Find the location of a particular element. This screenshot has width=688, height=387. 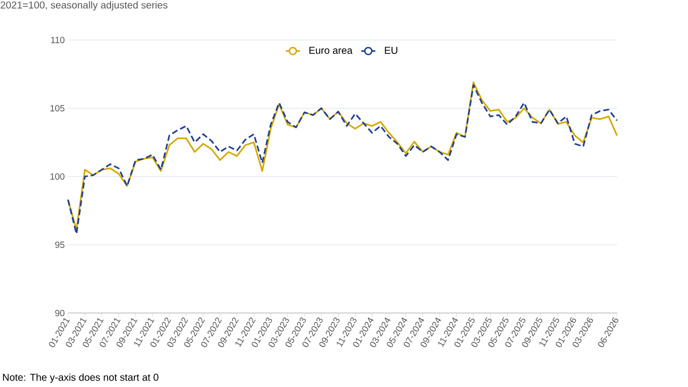

y-tick-label: 100 is located at coordinates (57, 176).